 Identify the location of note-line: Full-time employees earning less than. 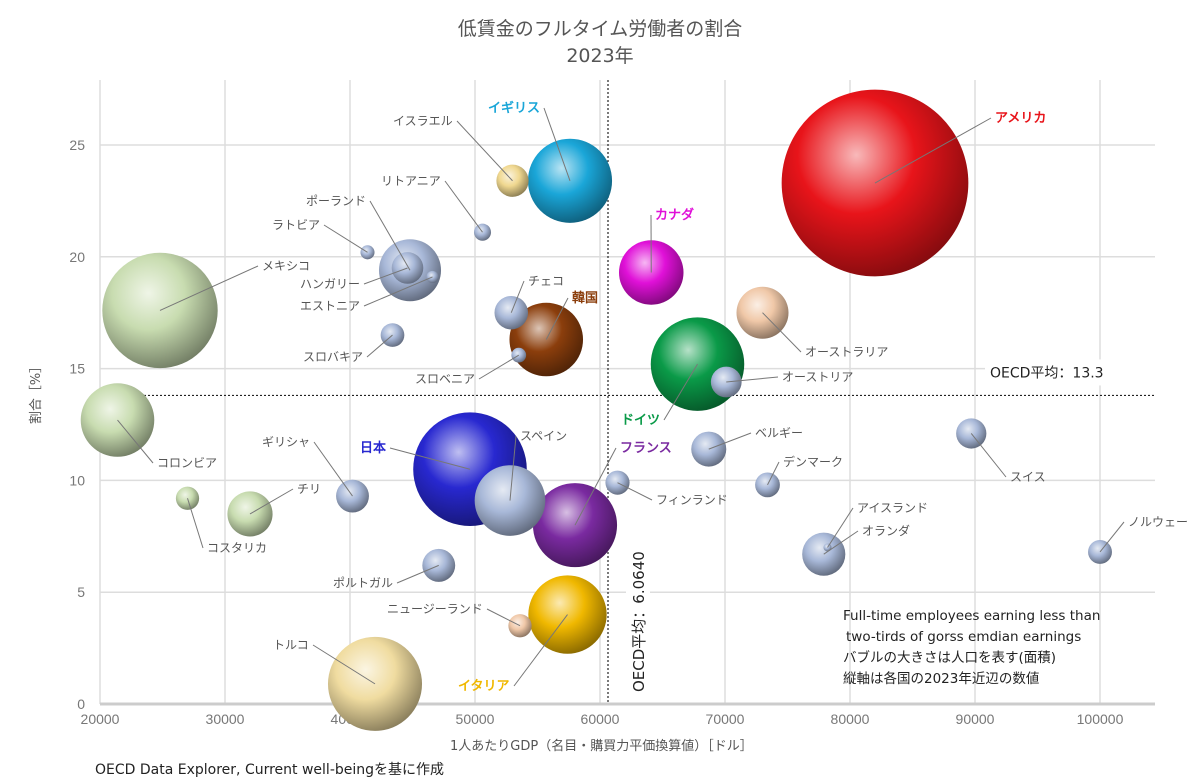
(971, 616).